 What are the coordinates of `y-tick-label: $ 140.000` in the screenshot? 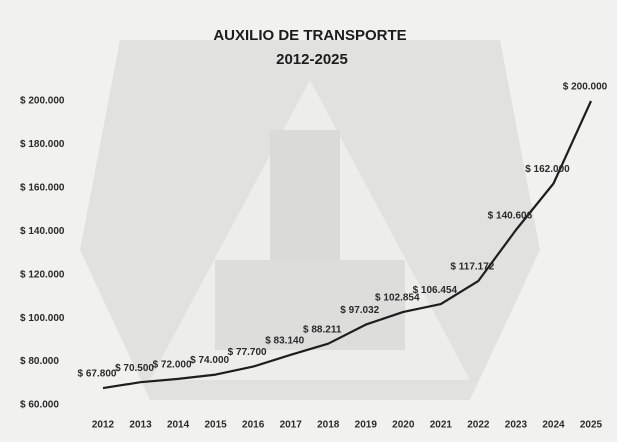 It's located at (42, 231).